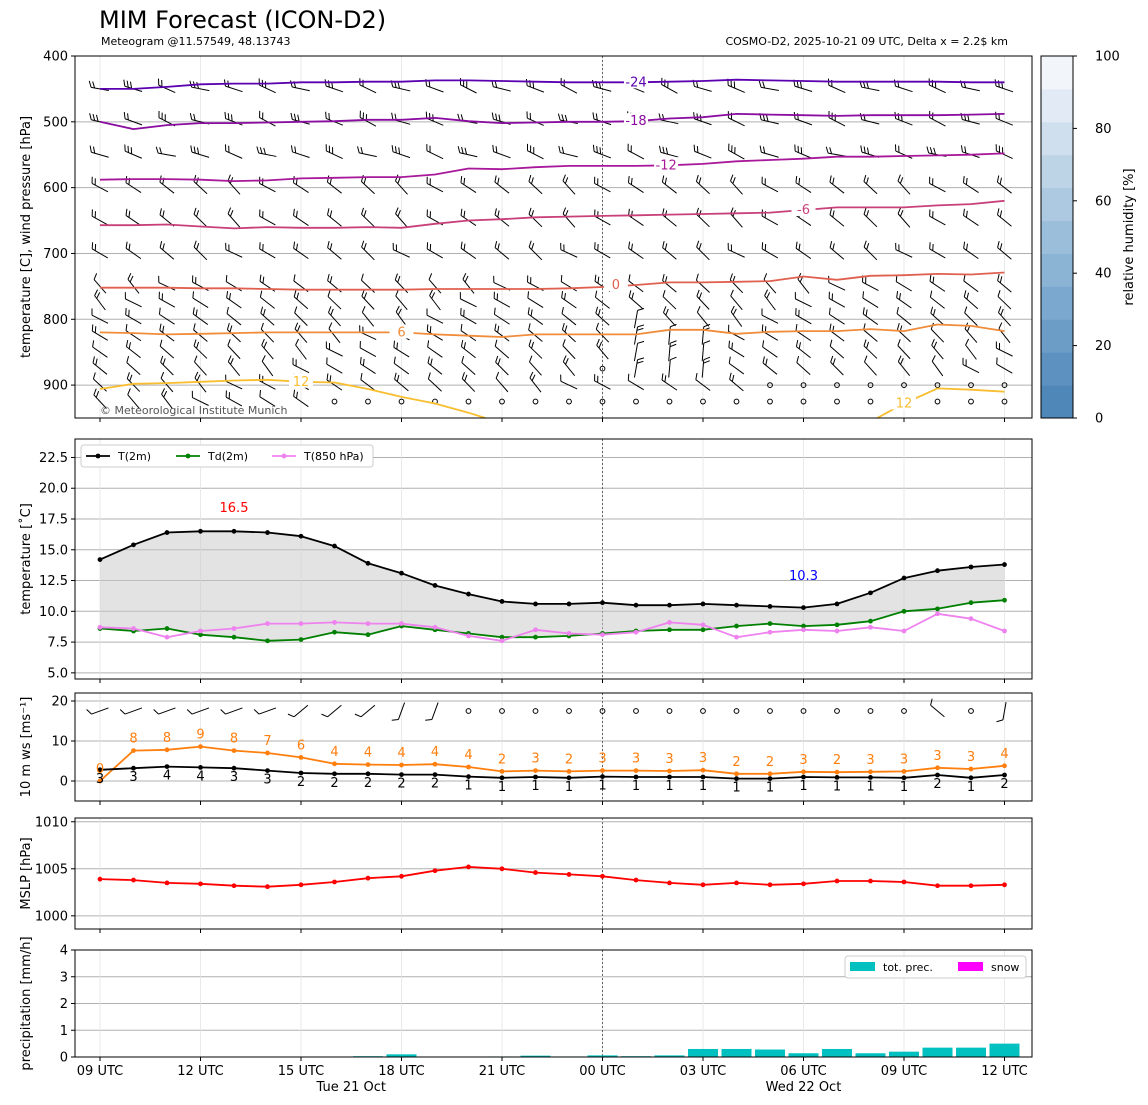 The height and width of the screenshot is (1105, 1148). What do you see at coordinates (234, 777) in the screenshot?
I see `mean-wind-value-label: 3` at bounding box center [234, 777].